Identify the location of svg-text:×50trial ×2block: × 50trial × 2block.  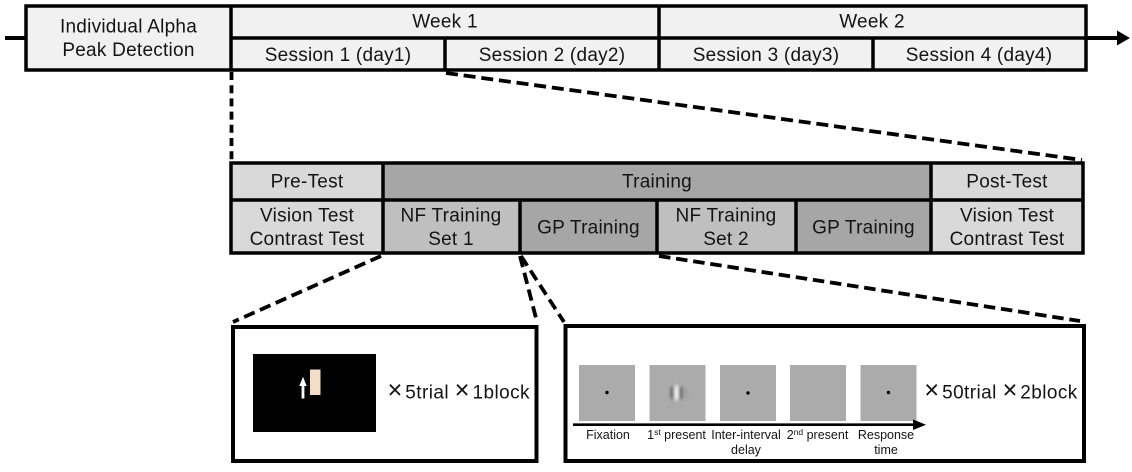
(1001, 390).